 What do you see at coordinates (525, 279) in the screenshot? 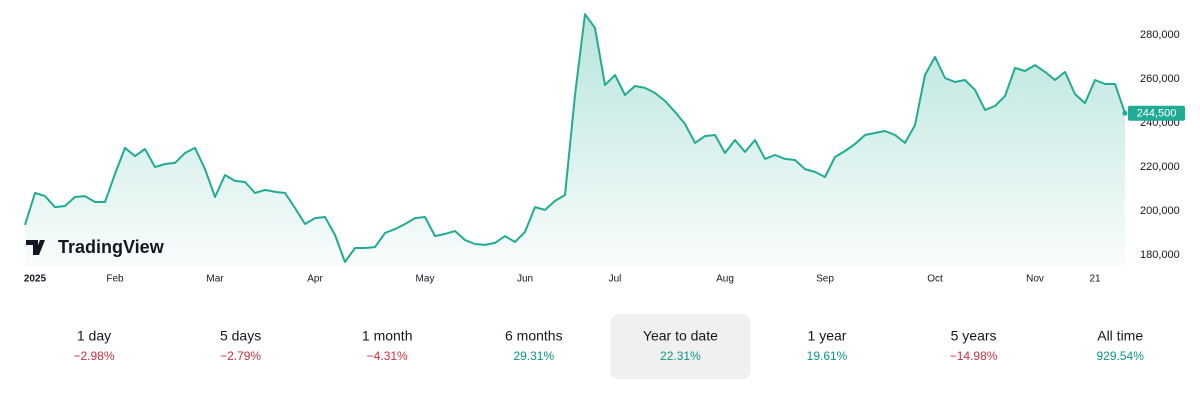
I see `x-tick-label: Jun` at bounding box center [525, 279].